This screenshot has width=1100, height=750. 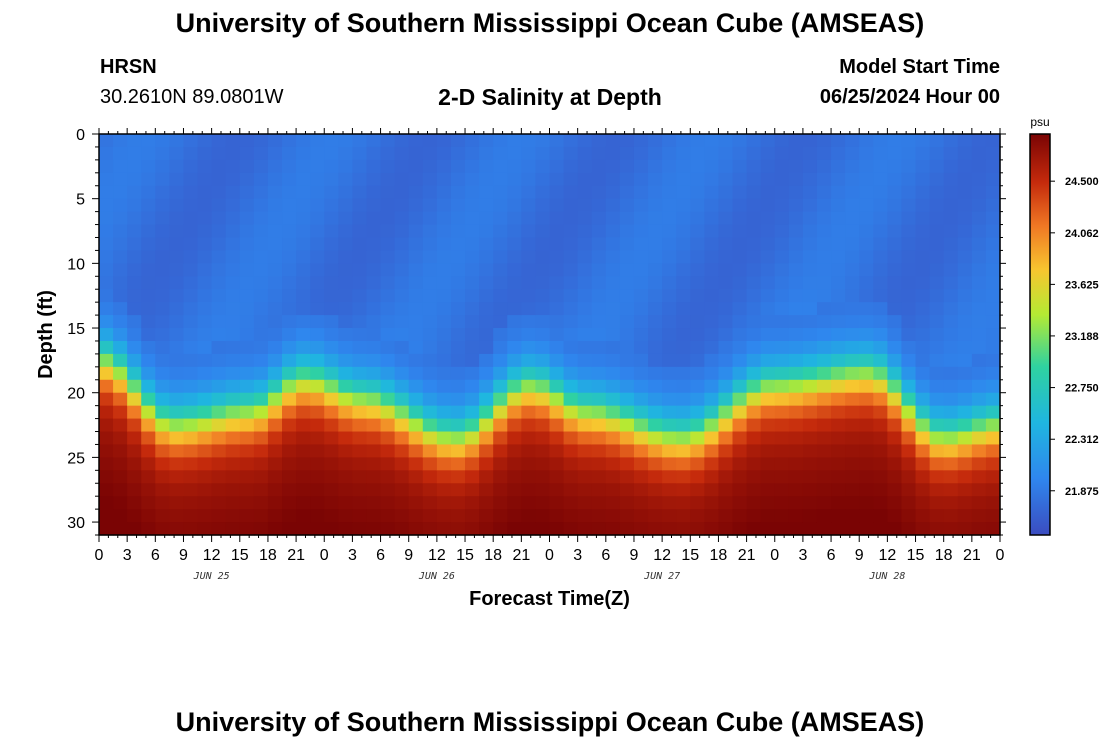 I want to click on model-start-label: Model Start Time, so click(x=919, y=67).